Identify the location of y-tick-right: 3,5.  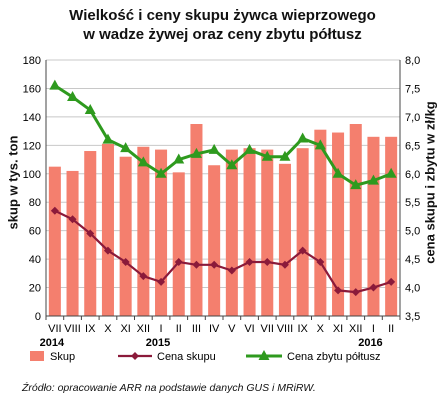
(412, 317).